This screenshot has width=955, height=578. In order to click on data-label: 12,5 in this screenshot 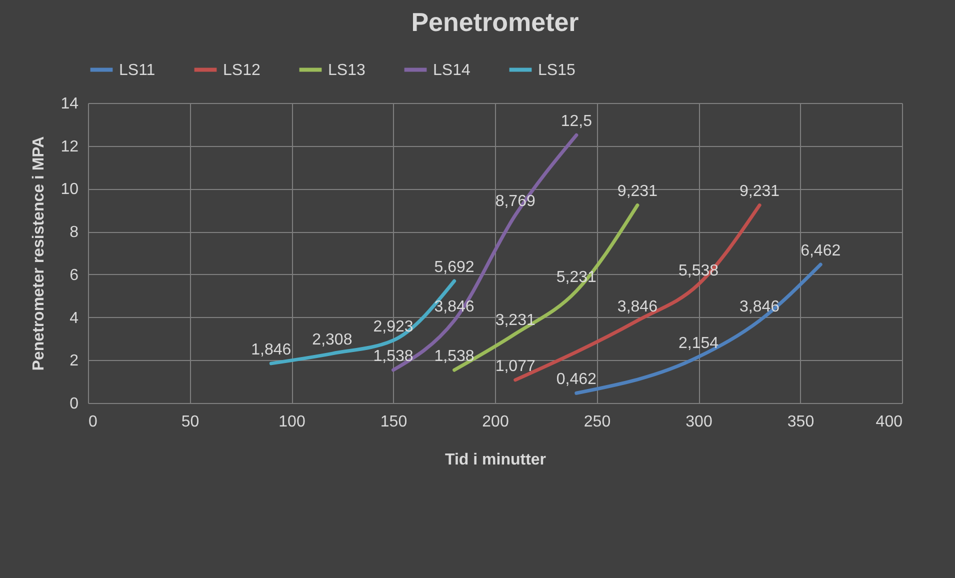, I will do `click(576, 121)`.